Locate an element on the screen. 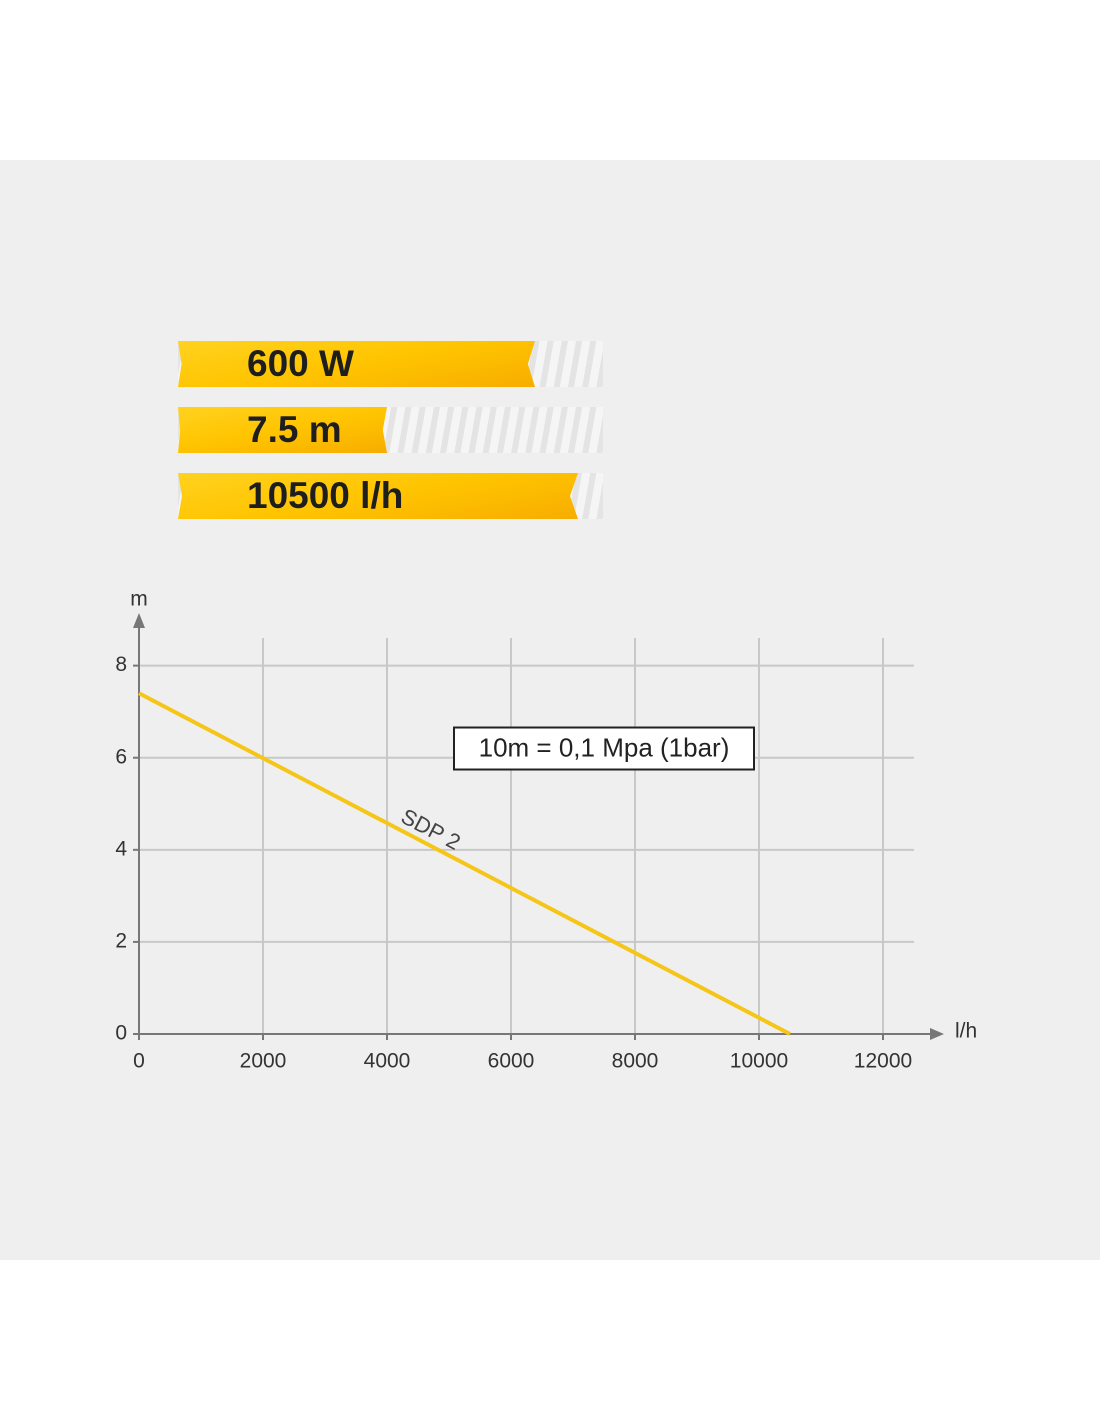  x-axis-label: l/h is located at coordinates (966, 1031).